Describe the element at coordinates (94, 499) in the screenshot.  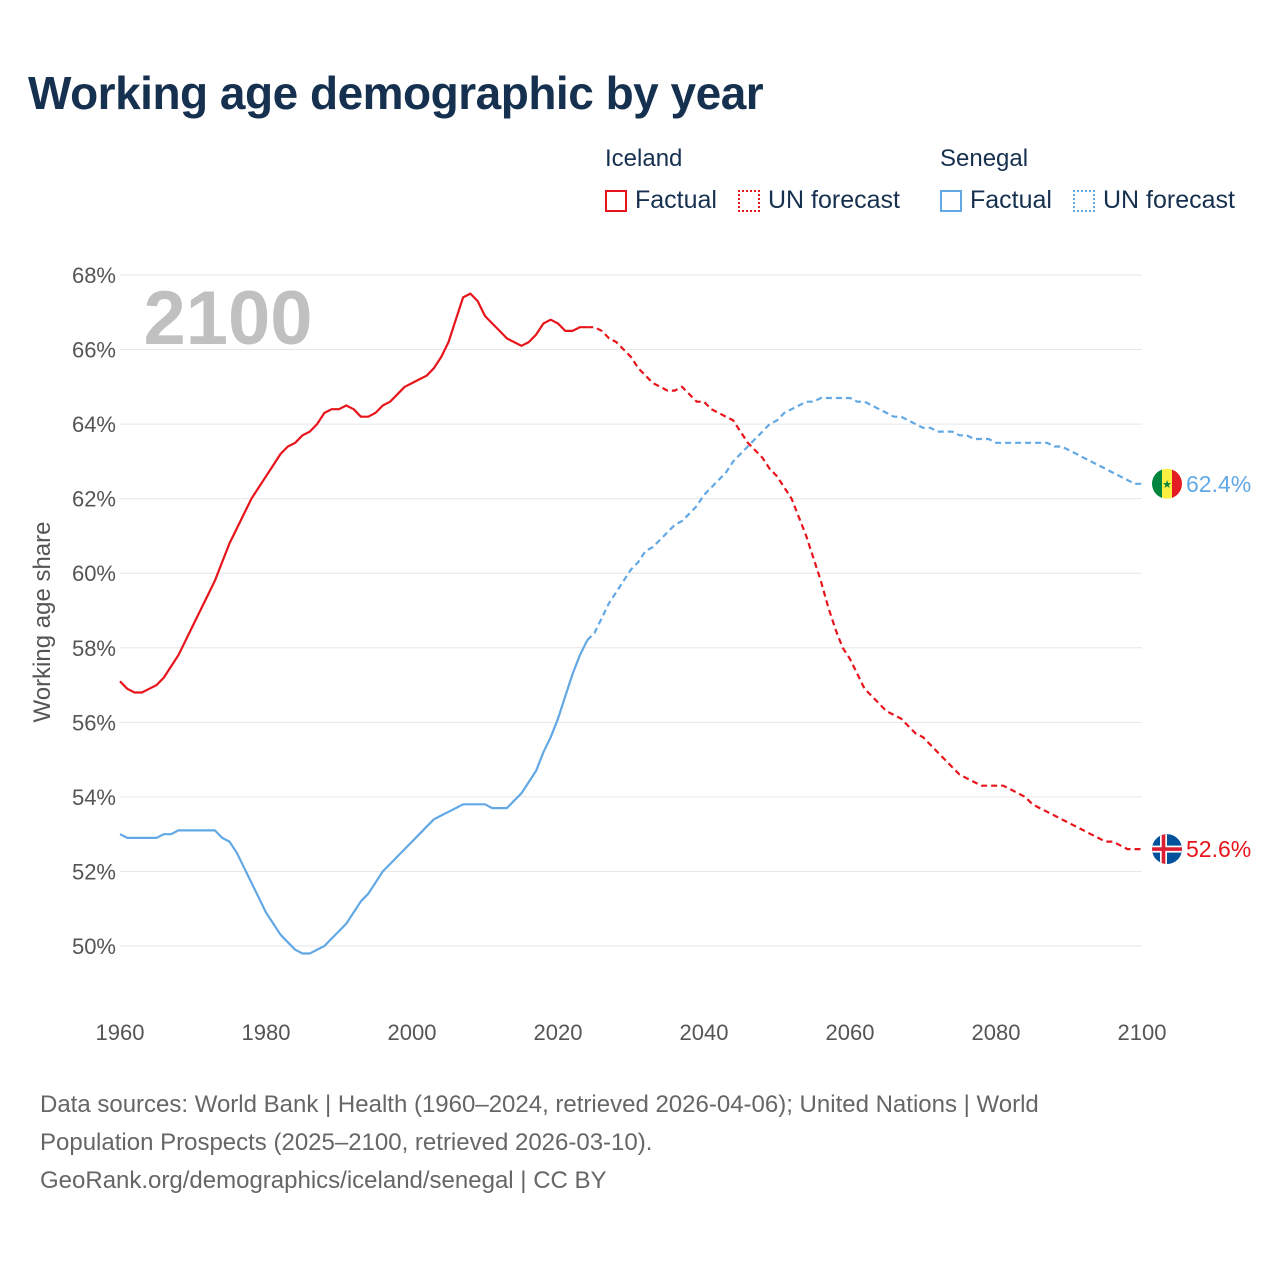
I see `y-tick-label: 62%` at that location.